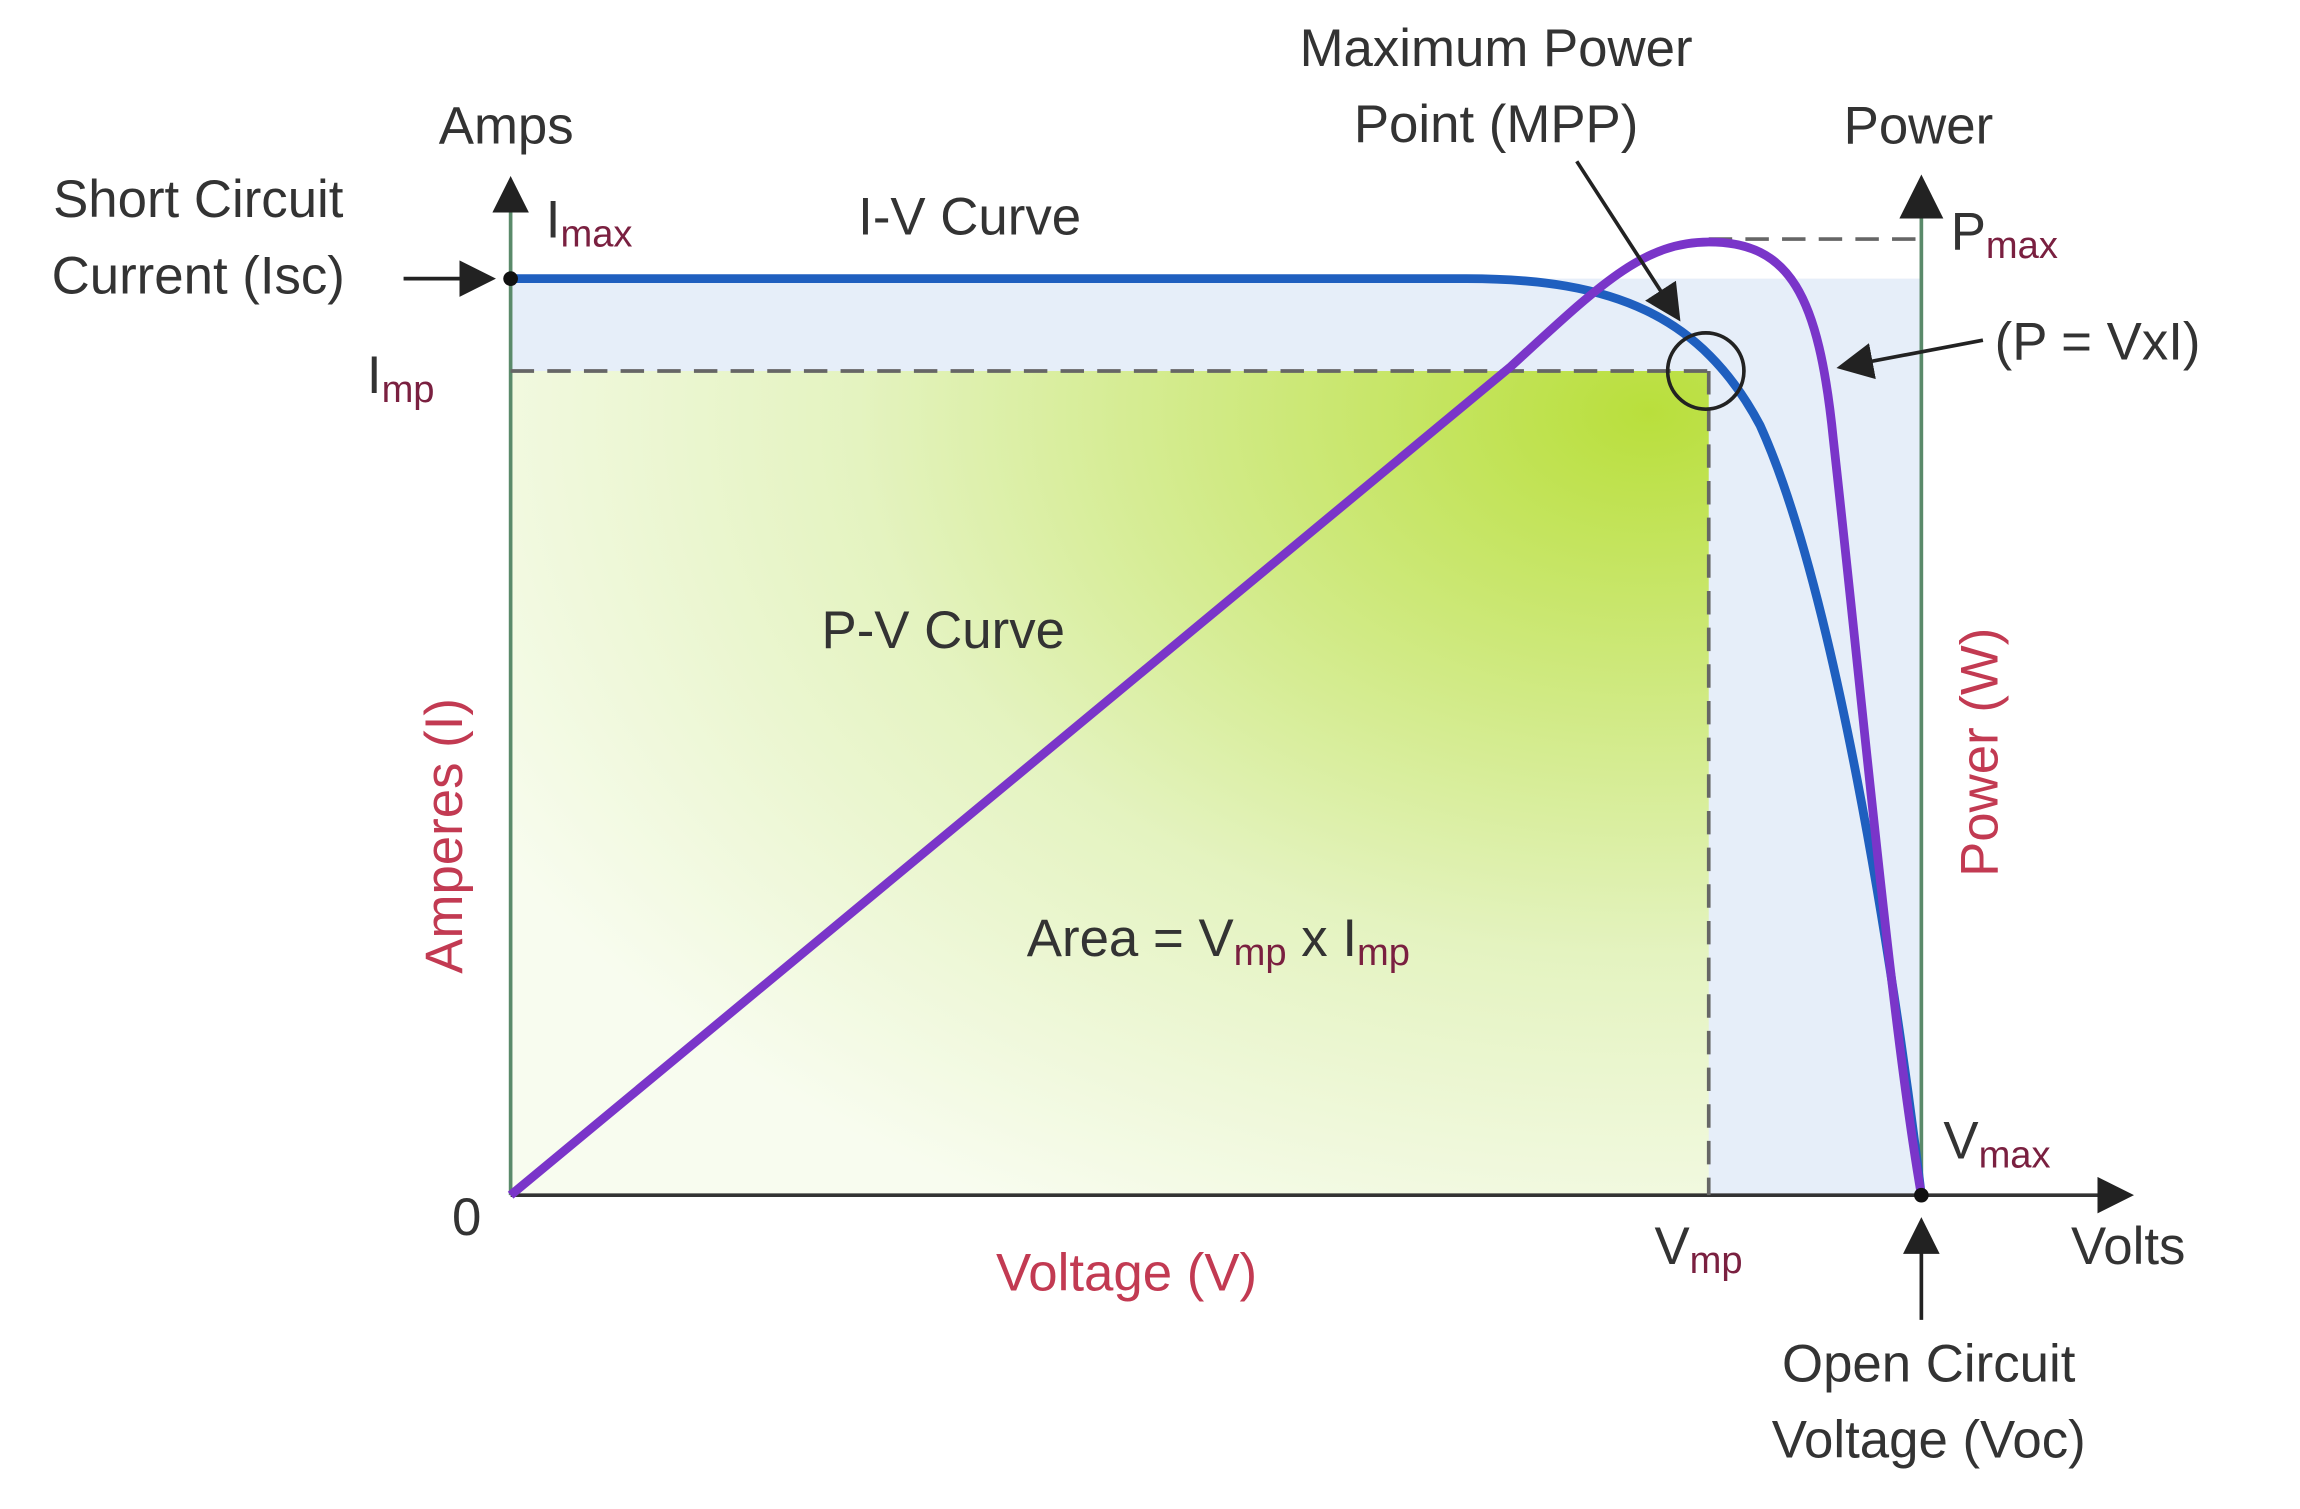 The height and width of the screenshot is (1509, 2300). What do you see at coordinates (1929, 1363) in the screenshot?
I see `open-circuit: Open Circuit` at bounding box center [1929, 1363].